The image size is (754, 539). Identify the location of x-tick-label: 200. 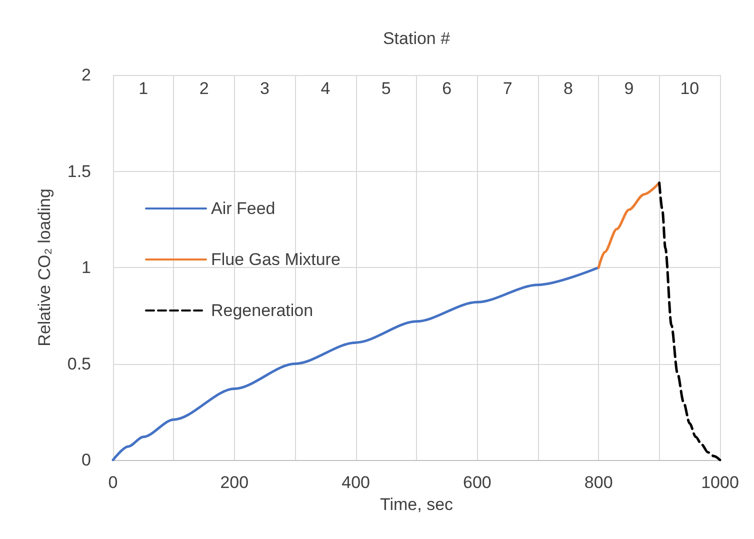
(234, 482).